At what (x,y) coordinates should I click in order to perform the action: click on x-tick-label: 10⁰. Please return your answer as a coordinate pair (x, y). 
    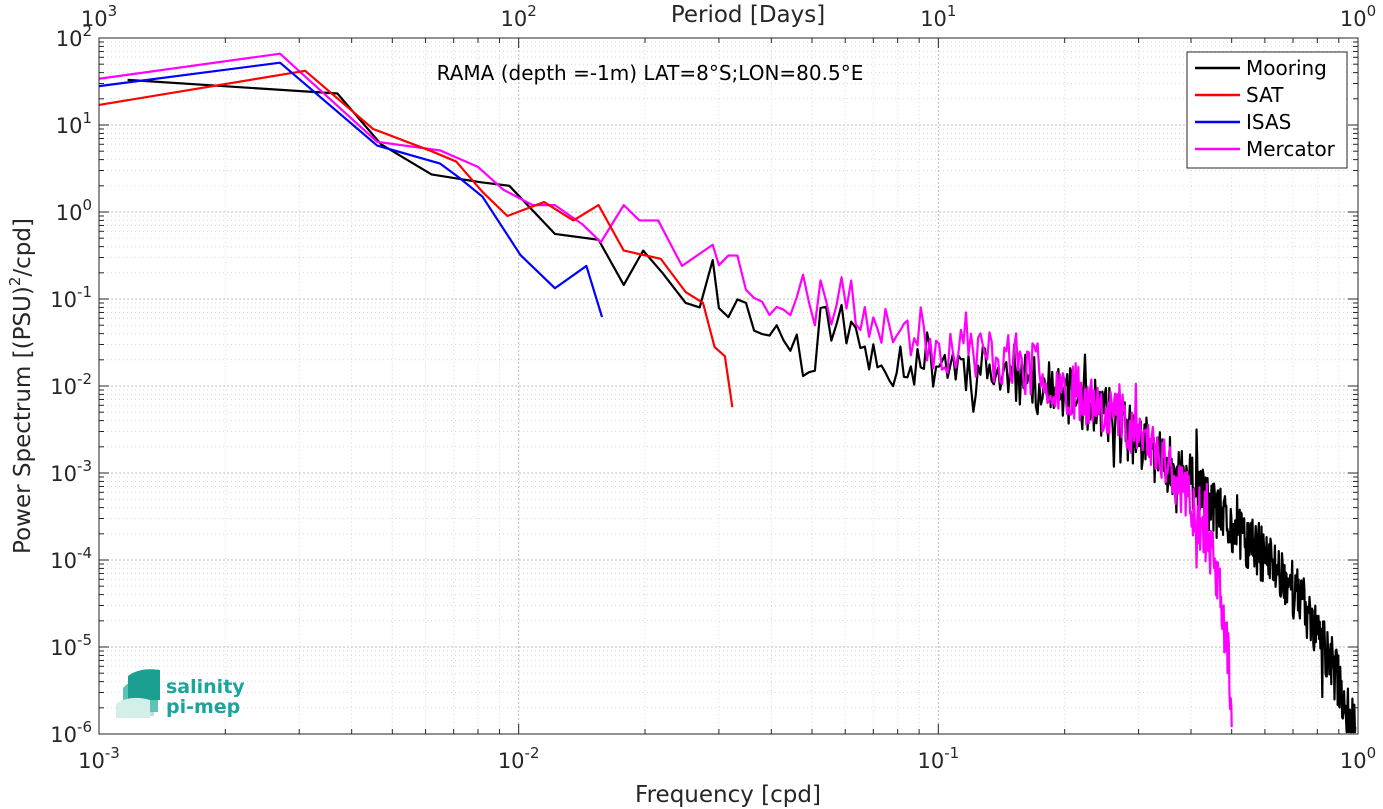
    Looking at the image, I should click on (1358, 758).